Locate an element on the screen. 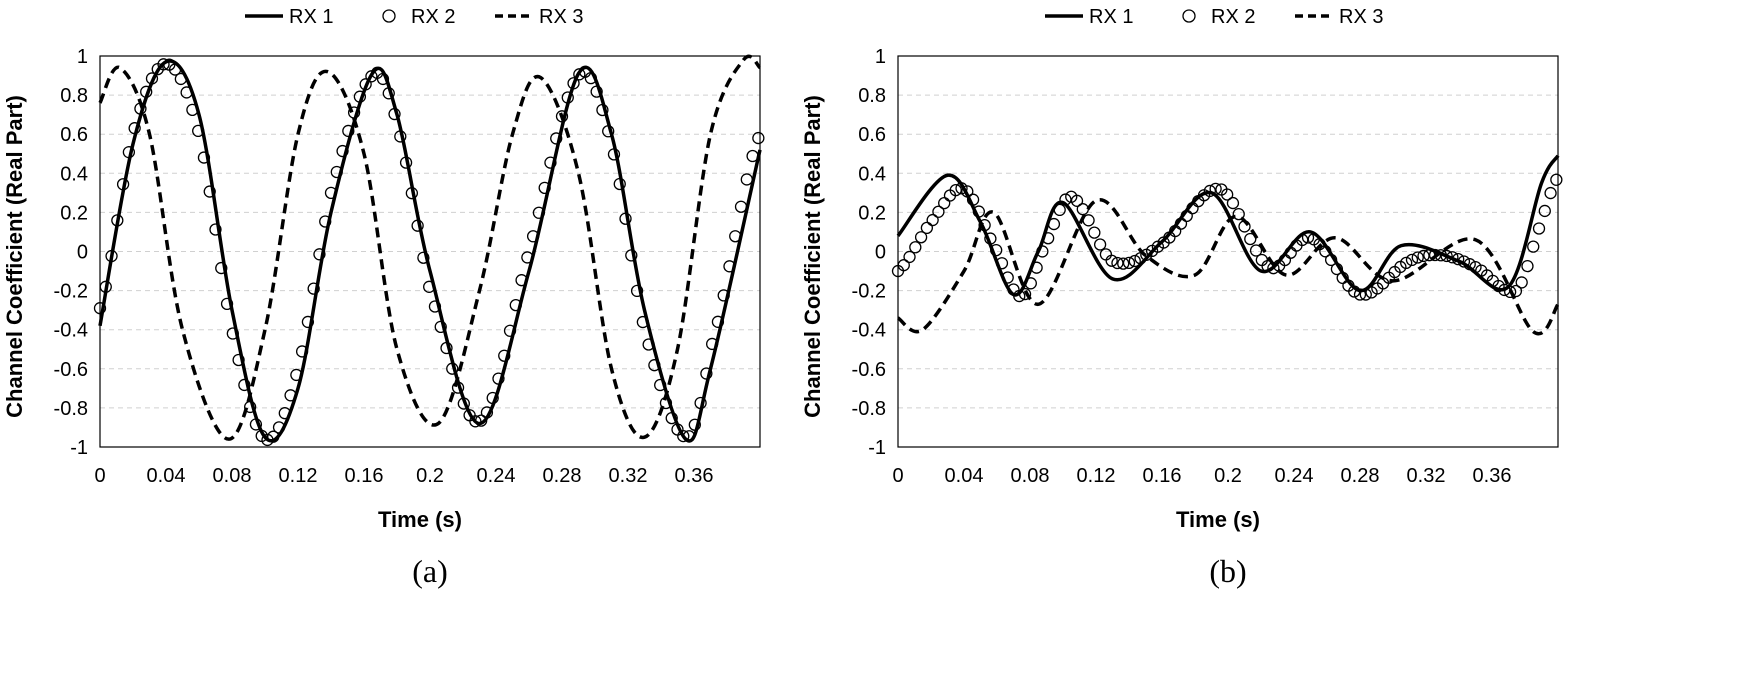 Image resolution: width=1750 pixels, height=673 pixels. legend: RX 1 RX 2 RX 3 is located at coordinates (1214, 17).